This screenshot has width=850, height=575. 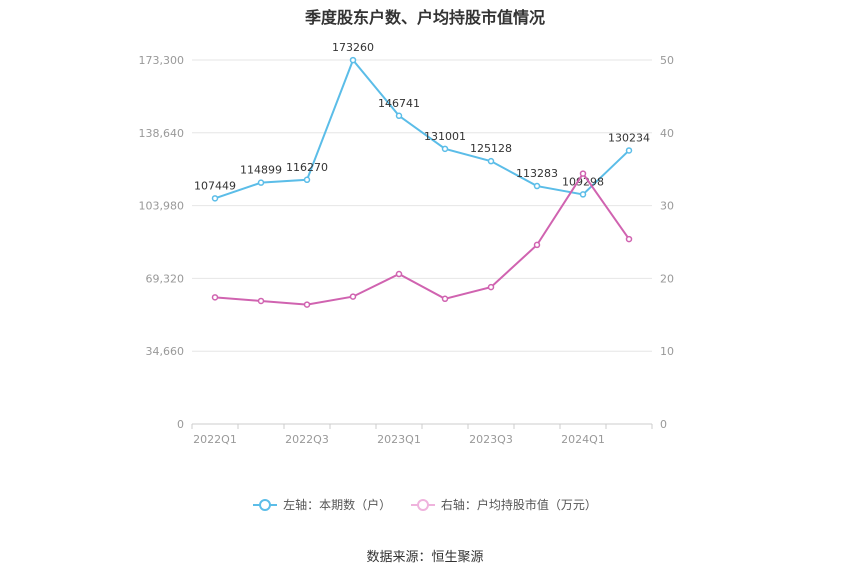 What do you see at coordinates (165, 278) in the screenshot?
I see `left-axis-tick-label: 69,320` at bounding box center [165, 278].